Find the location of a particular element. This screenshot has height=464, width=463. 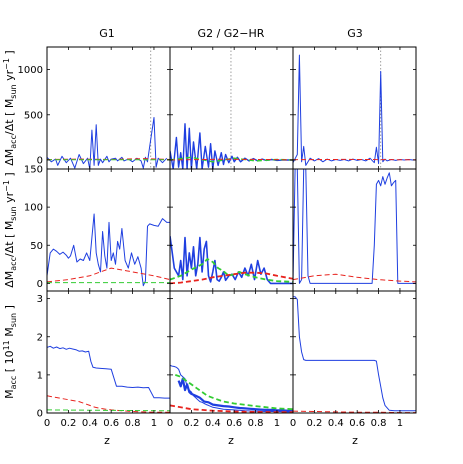

col-title-1: G2 / G2−HR is located at coordinates (231, 33).